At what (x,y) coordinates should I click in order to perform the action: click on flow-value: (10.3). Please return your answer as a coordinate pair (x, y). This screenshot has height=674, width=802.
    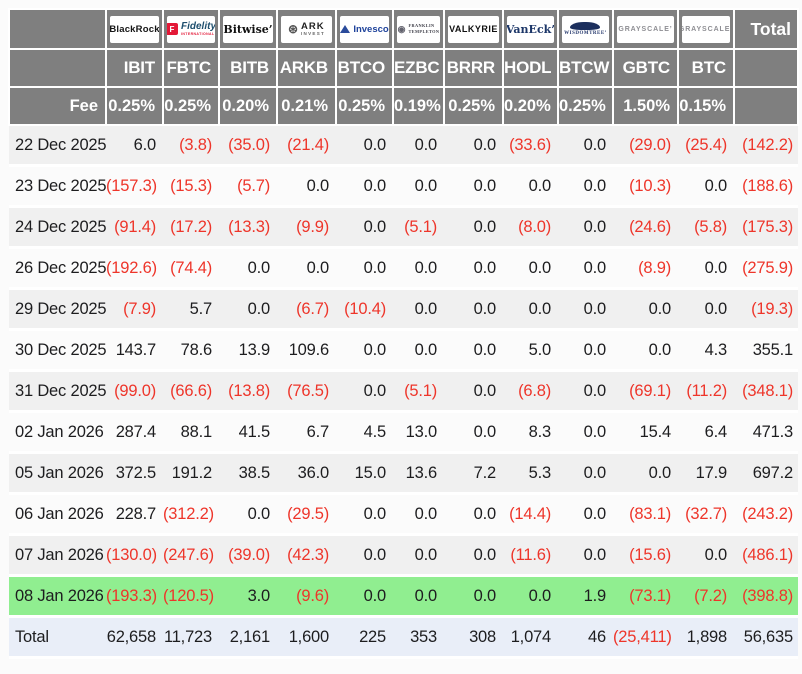
    Looking at the image, I should click on (645, 186).